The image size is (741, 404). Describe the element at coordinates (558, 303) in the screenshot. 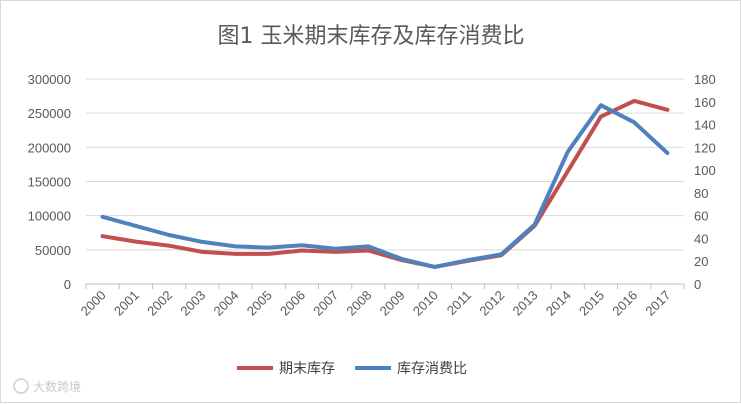

I see `x-tick-label: 2014` at that location.